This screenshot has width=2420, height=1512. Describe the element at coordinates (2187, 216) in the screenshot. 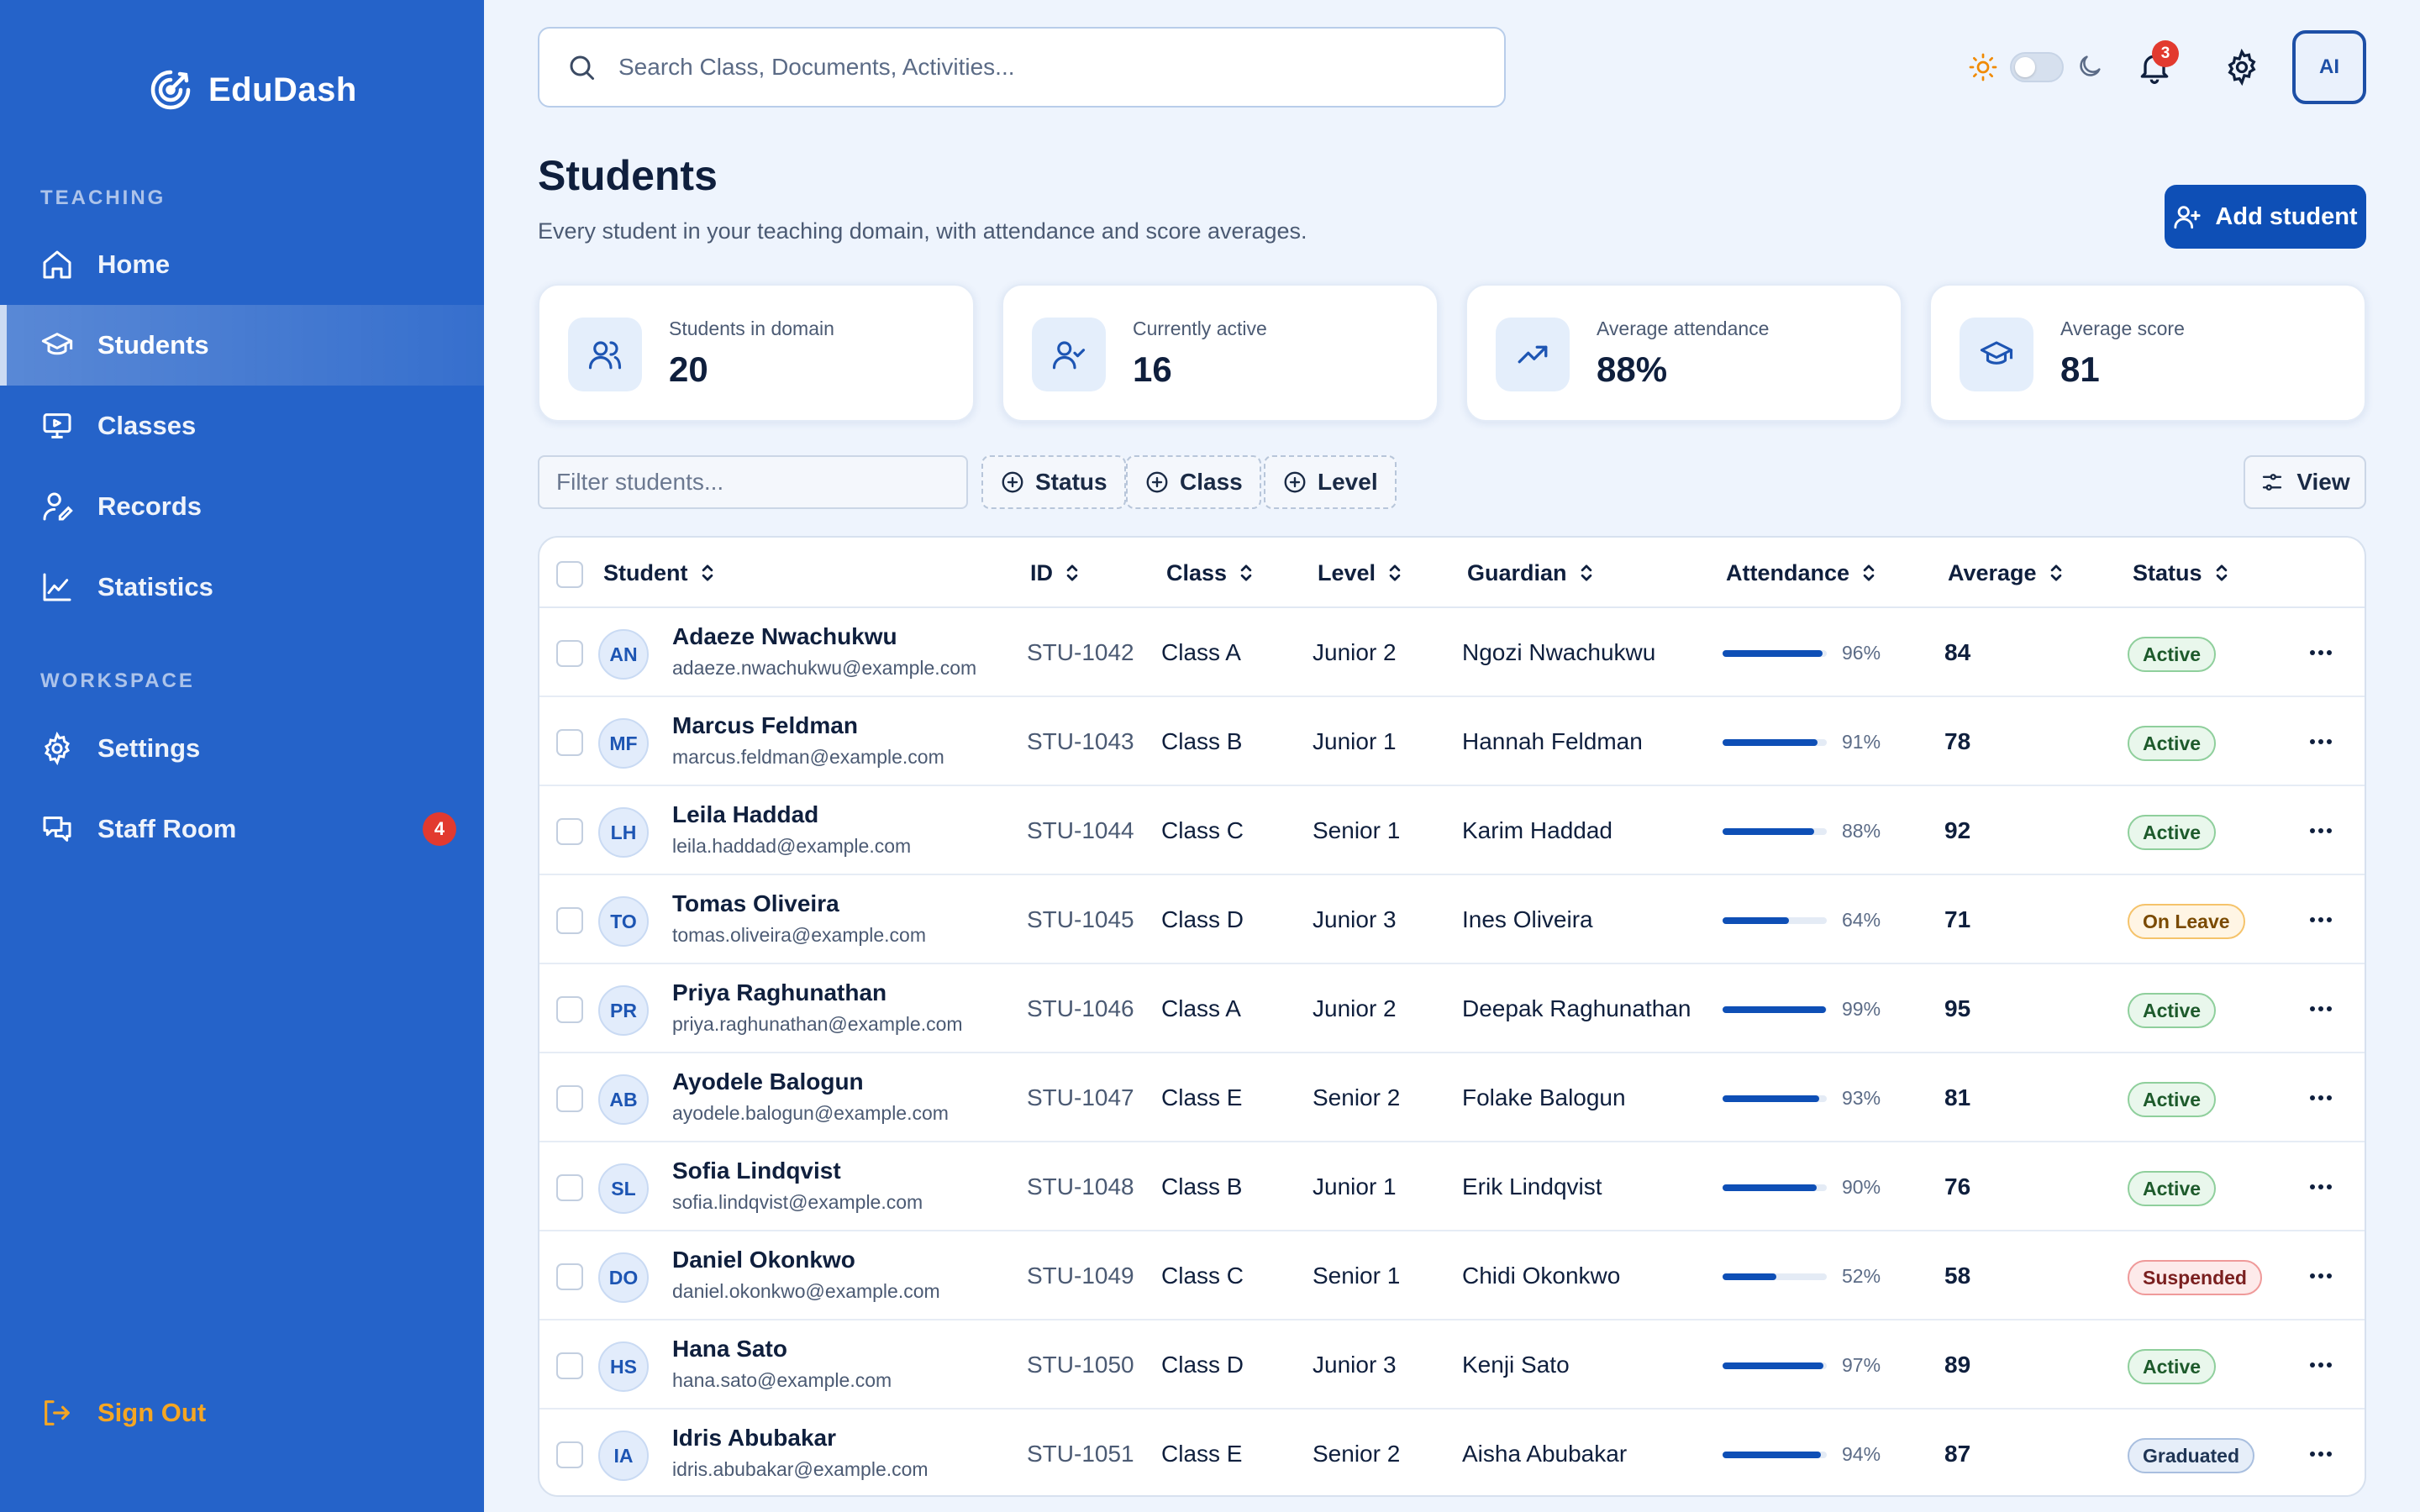

I see `user-plus-icon` at that location.